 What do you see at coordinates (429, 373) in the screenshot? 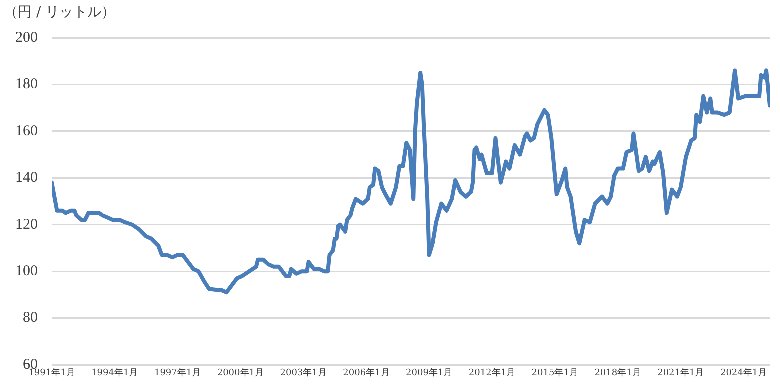
I see `x-tick-label: 2009年1月` at bounding box center [429, 373].